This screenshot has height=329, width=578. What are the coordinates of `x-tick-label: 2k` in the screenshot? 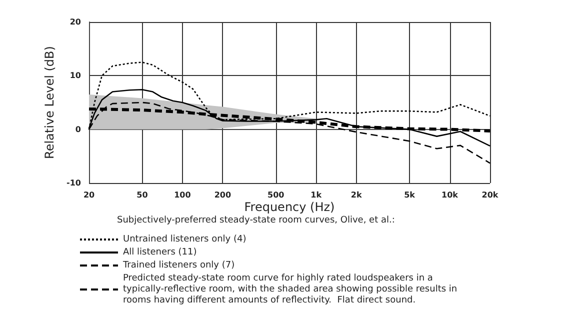 It's located at (356, 195).